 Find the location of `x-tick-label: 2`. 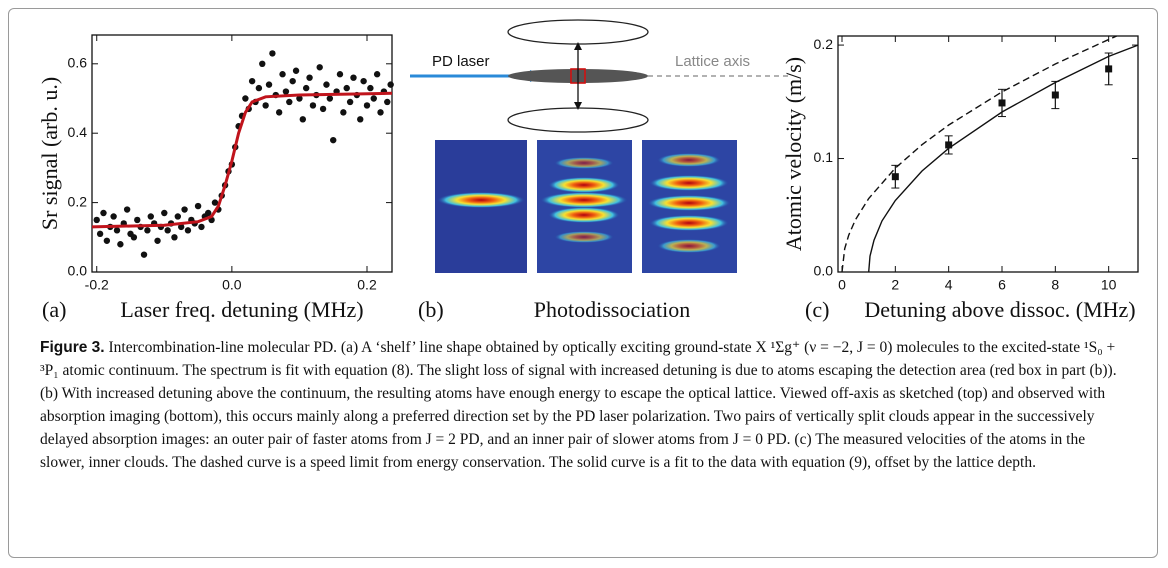

x-tick-label: 2 is located at coordinates (895, 285).